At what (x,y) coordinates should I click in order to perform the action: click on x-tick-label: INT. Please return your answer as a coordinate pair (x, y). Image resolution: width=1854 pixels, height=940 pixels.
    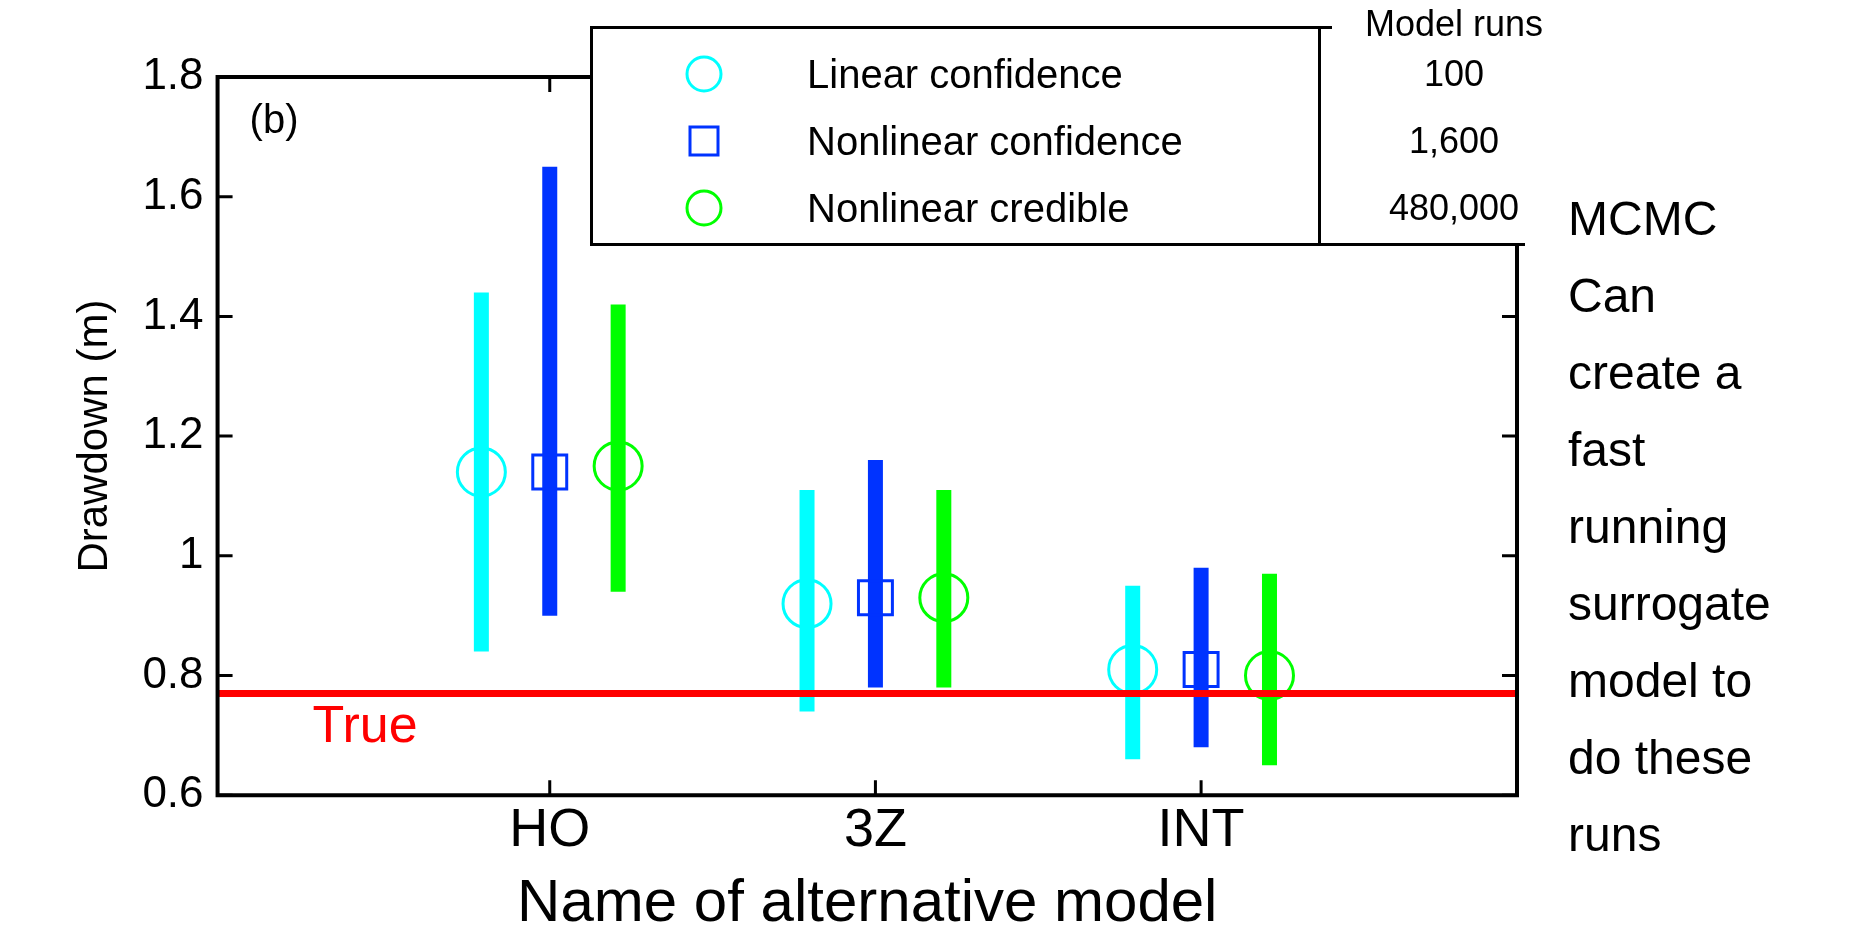
    Looking at the image, I should click on (1201, 827).